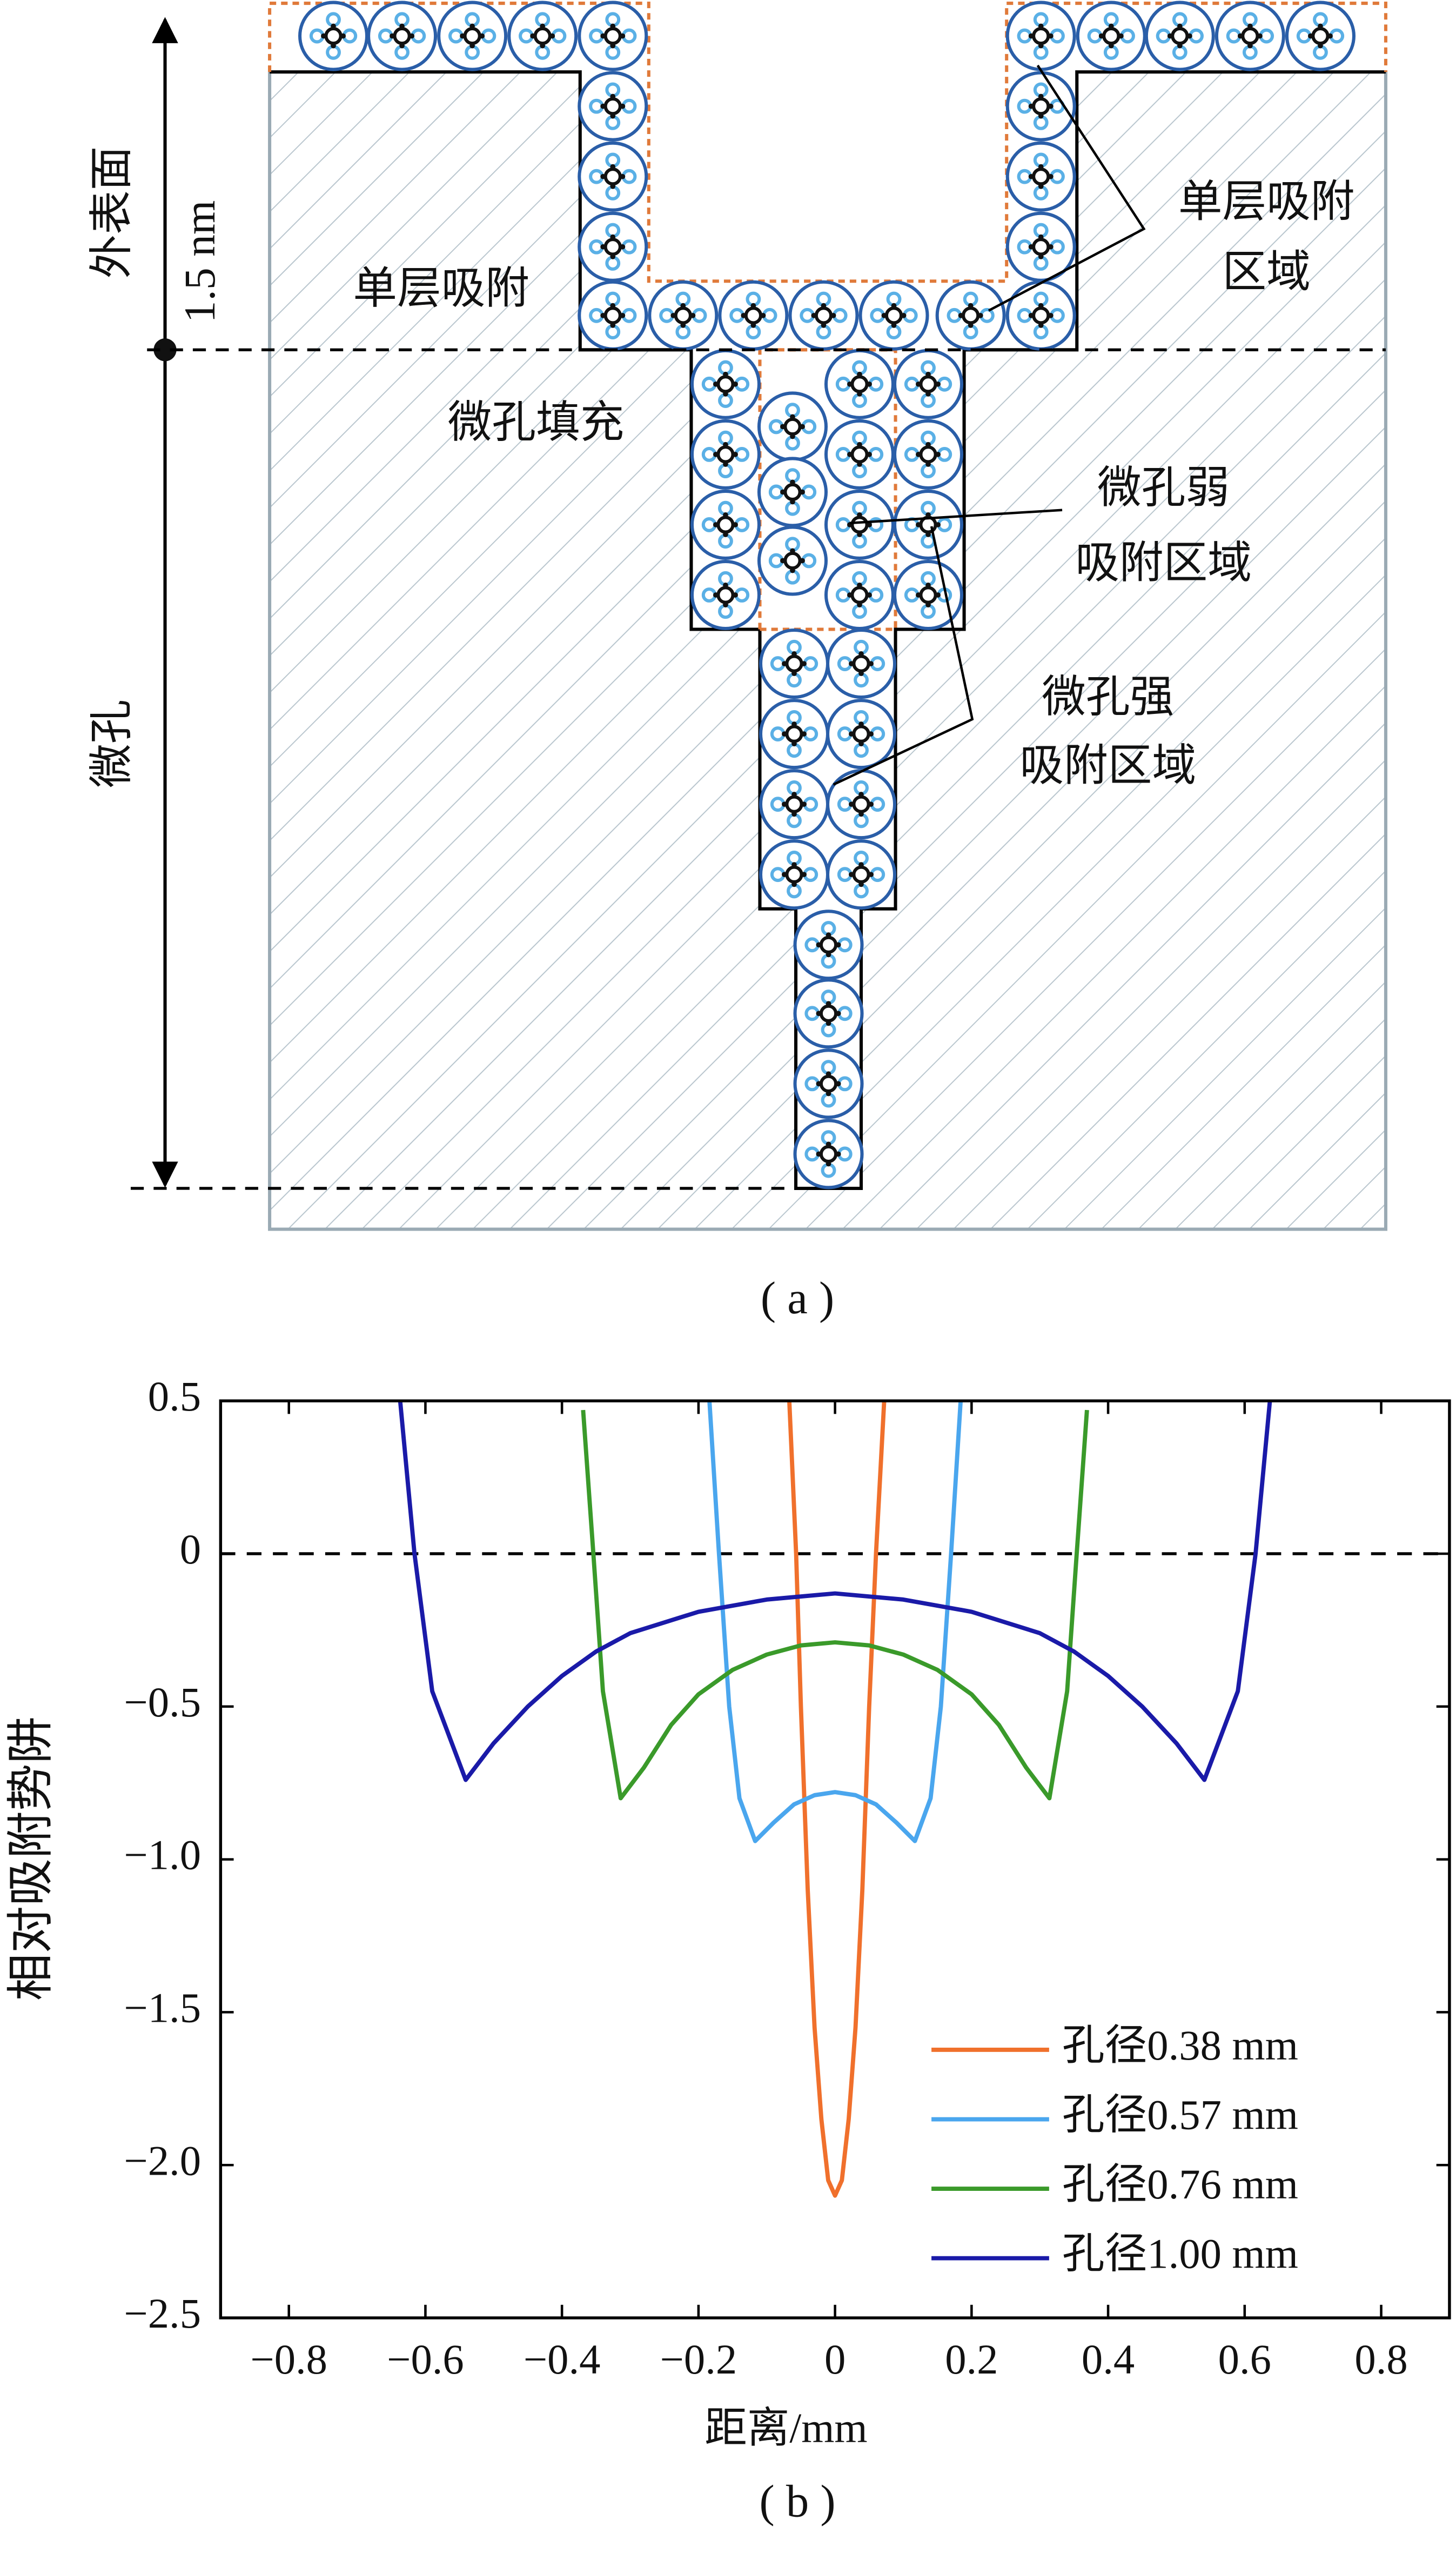  Describe the element at coordinates (903, 656) in the screenshot. I see `leader` at that location.